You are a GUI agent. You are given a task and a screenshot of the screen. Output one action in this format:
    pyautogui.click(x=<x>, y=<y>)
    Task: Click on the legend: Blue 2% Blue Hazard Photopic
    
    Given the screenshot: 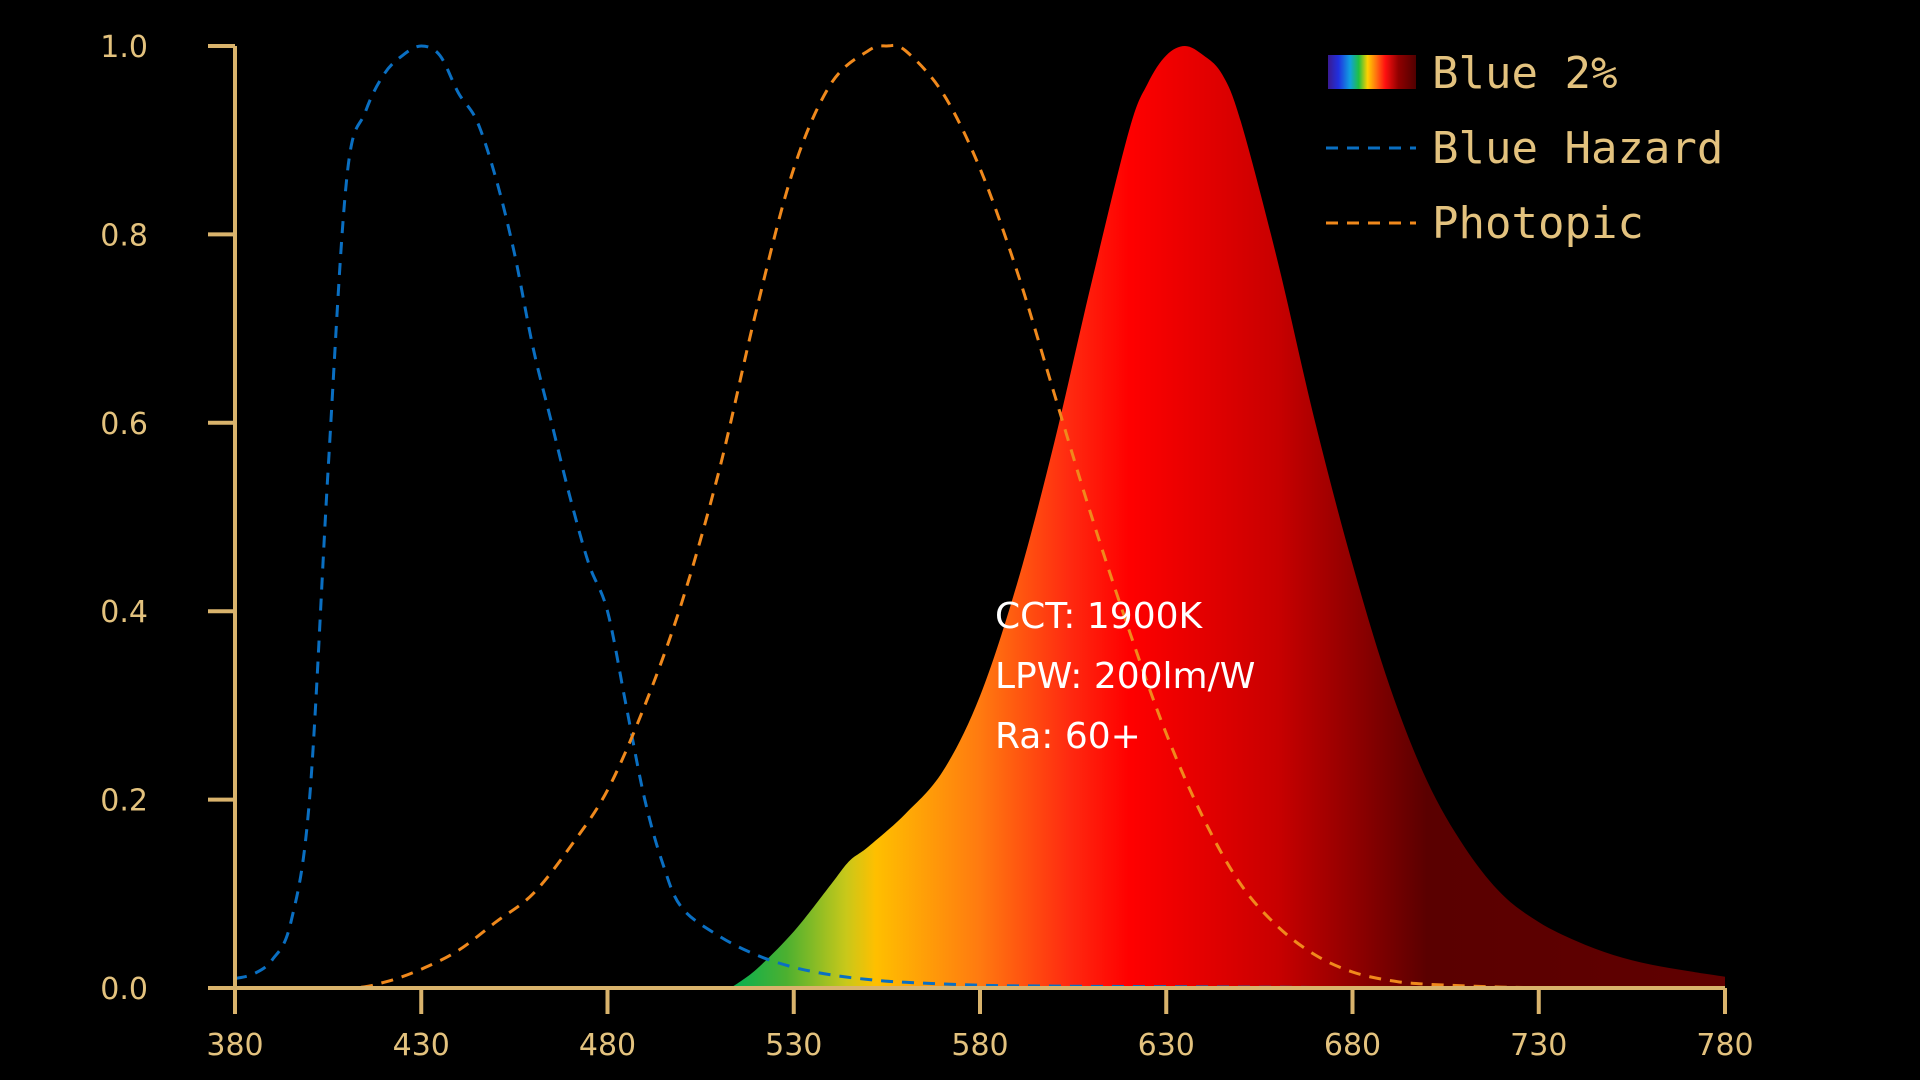 What is the action you would take?
    pyautogui.click(x=1524, y=148)
    